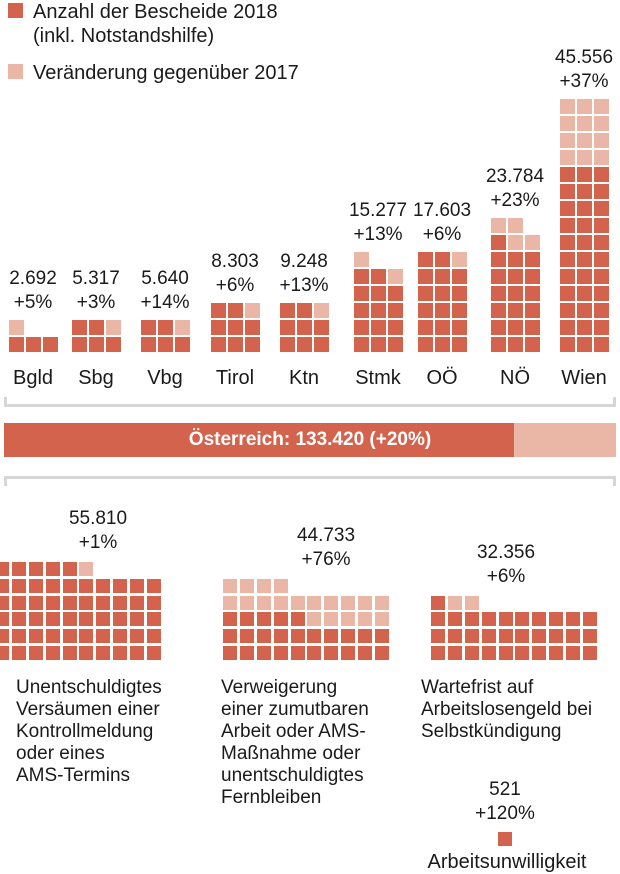 The height and width of the screenshot is (874, 620). I want to click on region-category-label: Bgld, so click(33, 378).